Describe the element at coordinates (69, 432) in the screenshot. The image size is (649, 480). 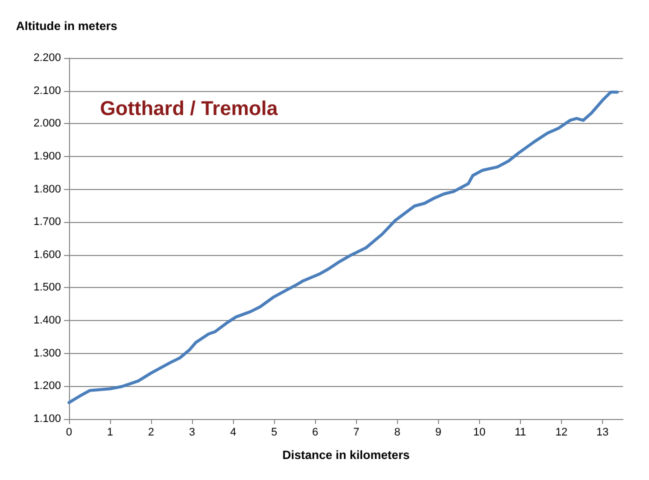
I see `x-tick-label: 0` at that location.